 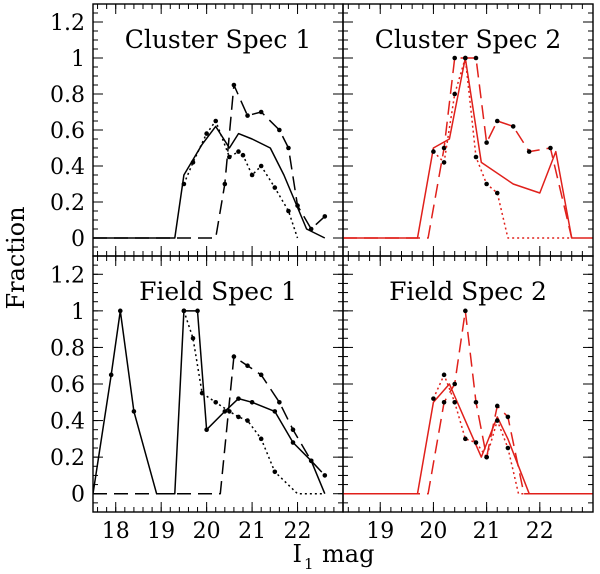 What do you see at coordinates (348, 554) in the screenshot?
I see `x-axis-label-unit: mag` at bounding box center [348, 554].